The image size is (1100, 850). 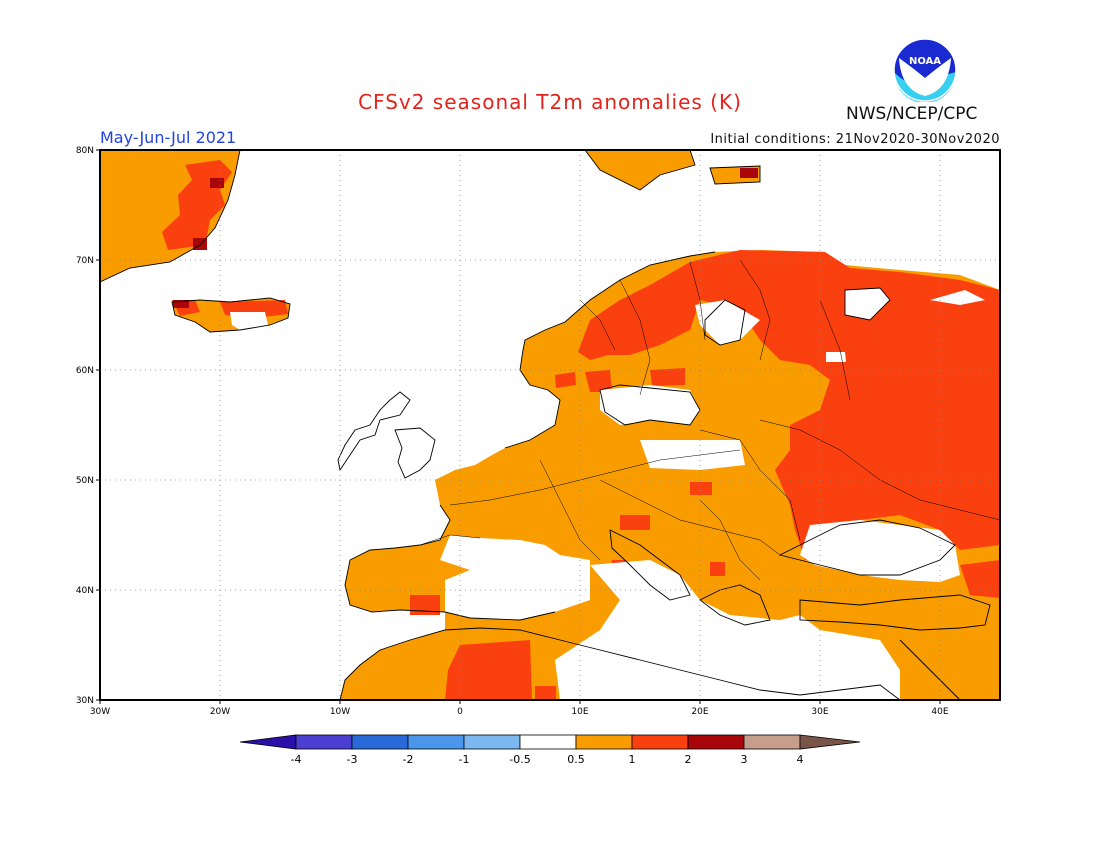 What do you see at coordinates (688, 759) in the screenshot?
I see `legend-label: 2` at bounding box center [688, 759].